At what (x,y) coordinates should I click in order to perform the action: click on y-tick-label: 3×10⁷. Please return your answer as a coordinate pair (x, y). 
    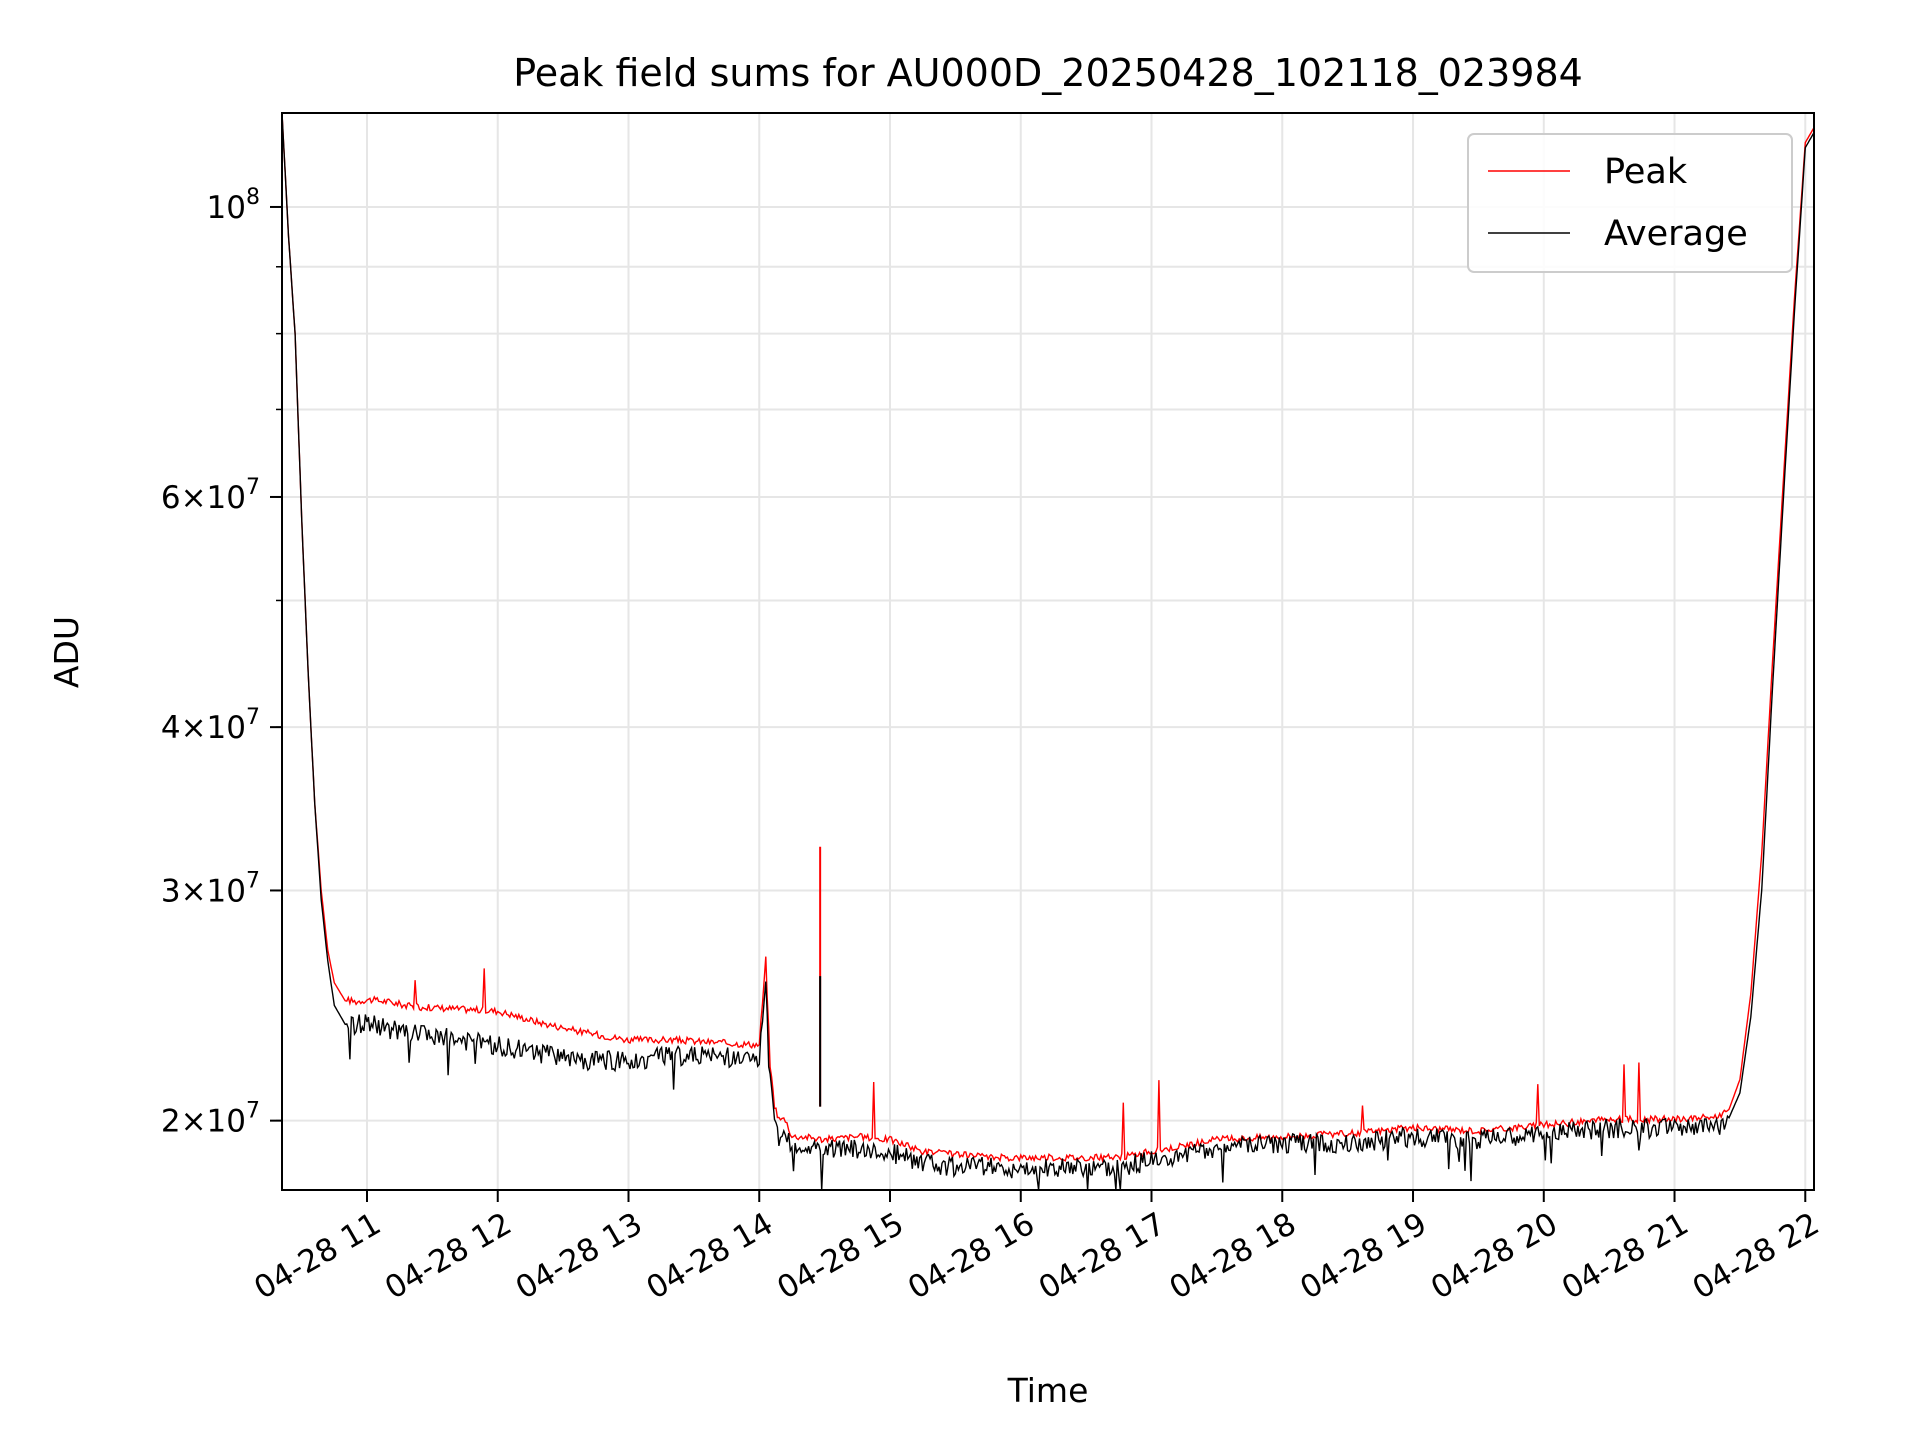
    Looking at the image, I should click on (210, 888).